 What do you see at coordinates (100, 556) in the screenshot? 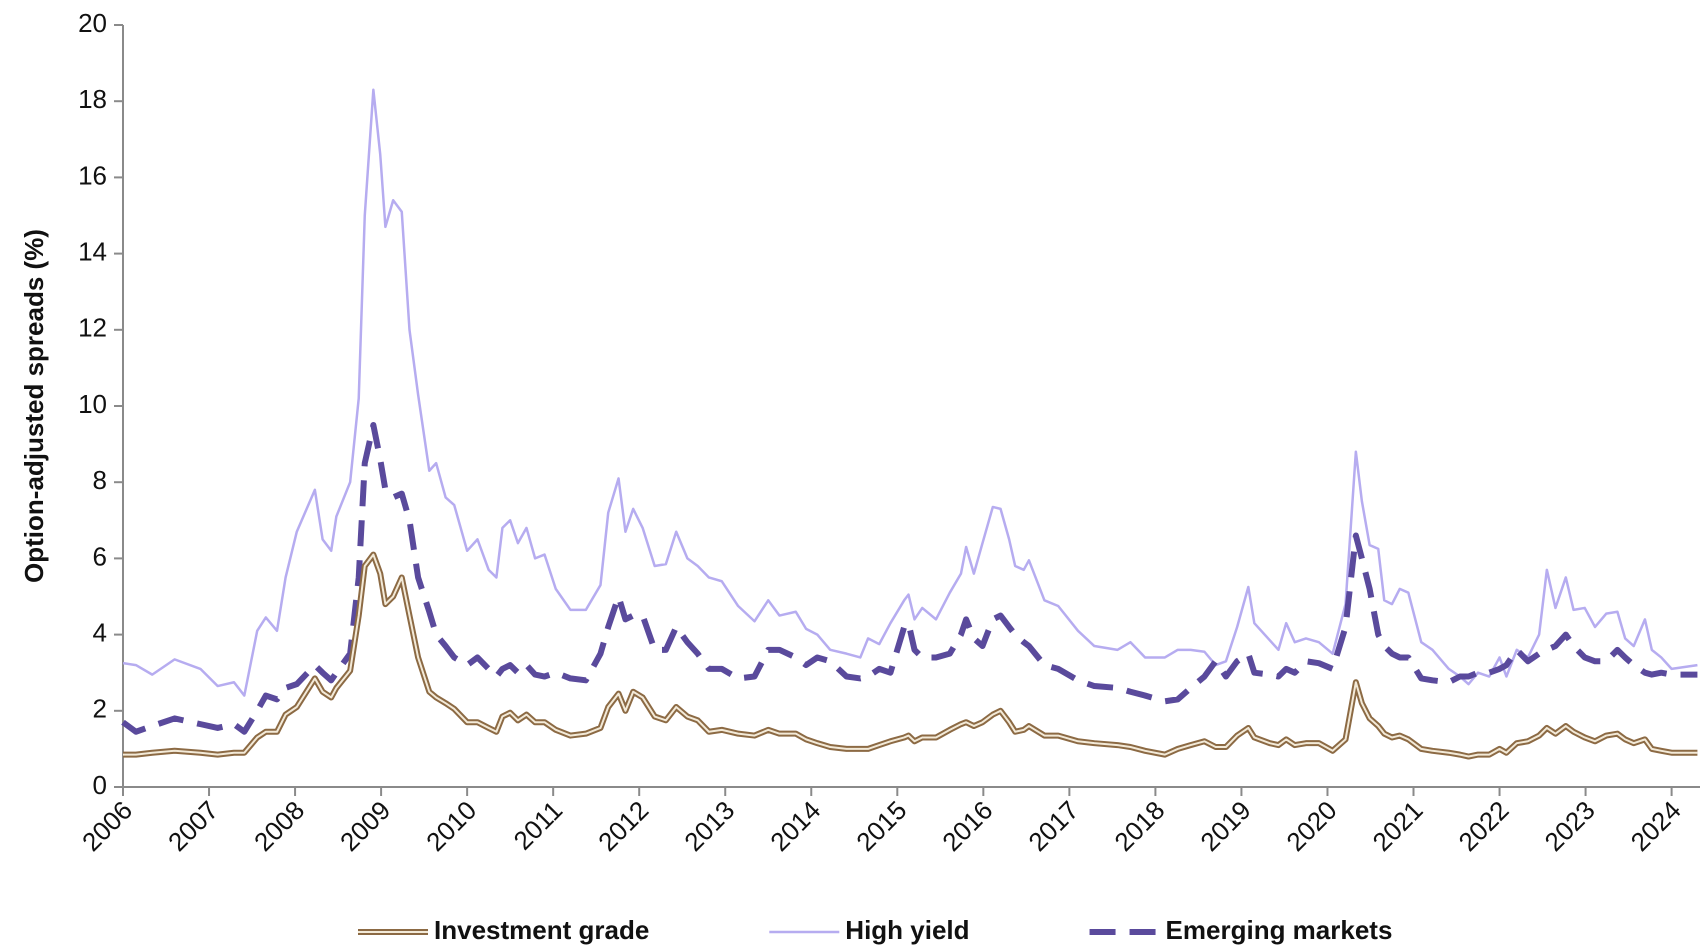
I see `y-tick-label: 6` at bounding box center [100, 556].